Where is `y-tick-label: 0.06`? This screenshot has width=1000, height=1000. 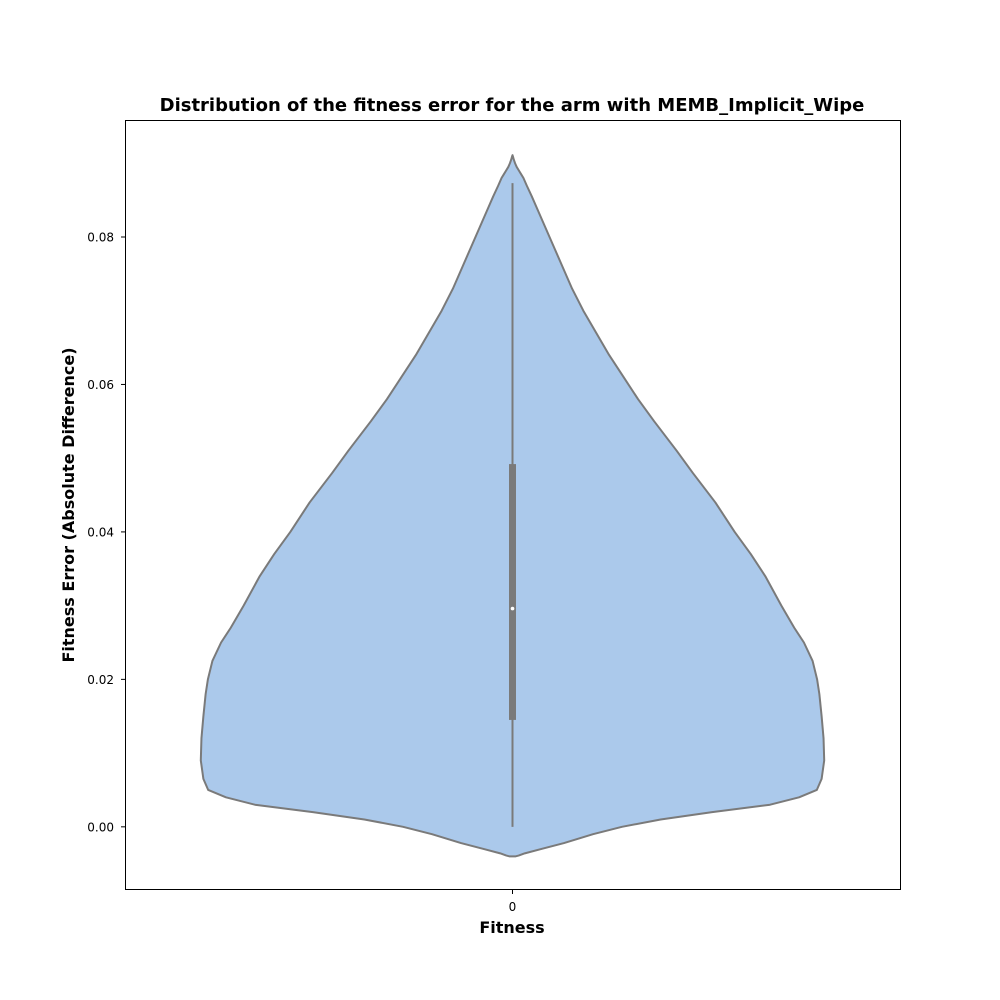
y-tick-label: 0.06 is located at coordinates (100, 385).